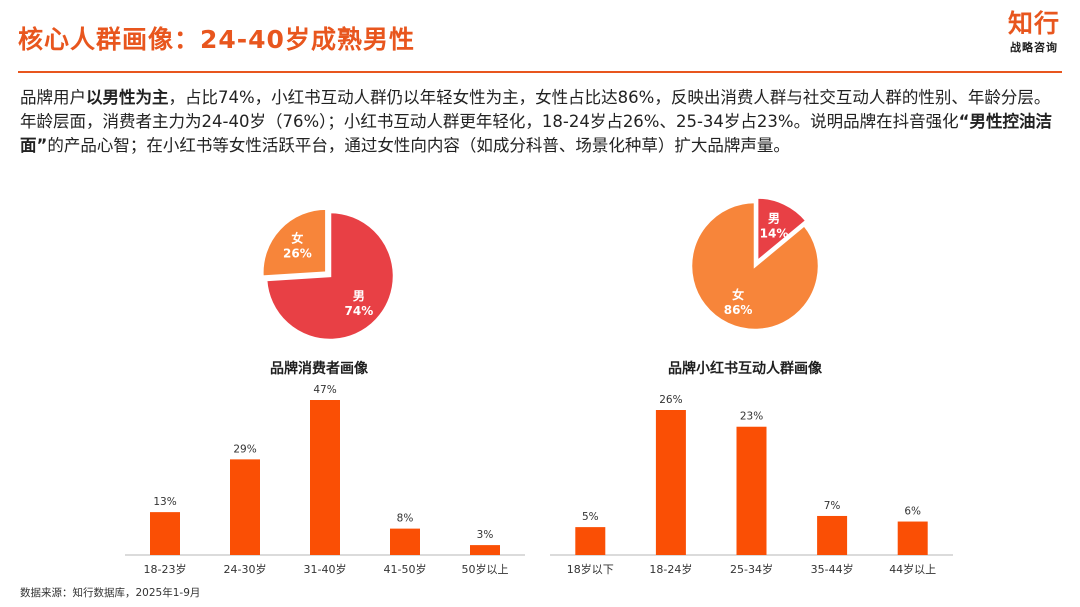 This screenshot has width=1080, height=607. Describe the element at coordinates (751, 569) in the screenshot. I see `xhs-category-label-2: 25-34岁` at that location.